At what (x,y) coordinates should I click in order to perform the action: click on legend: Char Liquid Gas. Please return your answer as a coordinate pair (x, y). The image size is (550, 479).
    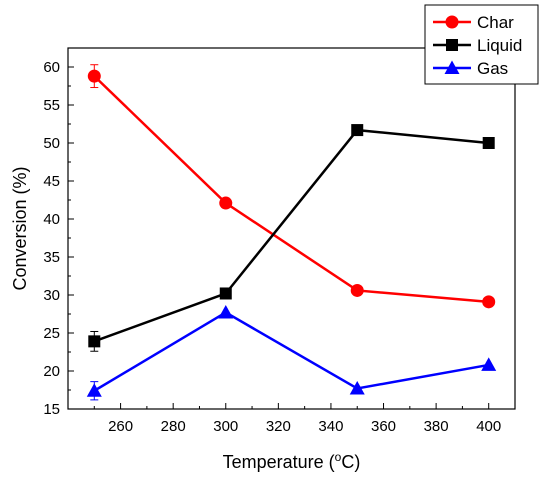
    Looking at the image, I should click on (481, 44).